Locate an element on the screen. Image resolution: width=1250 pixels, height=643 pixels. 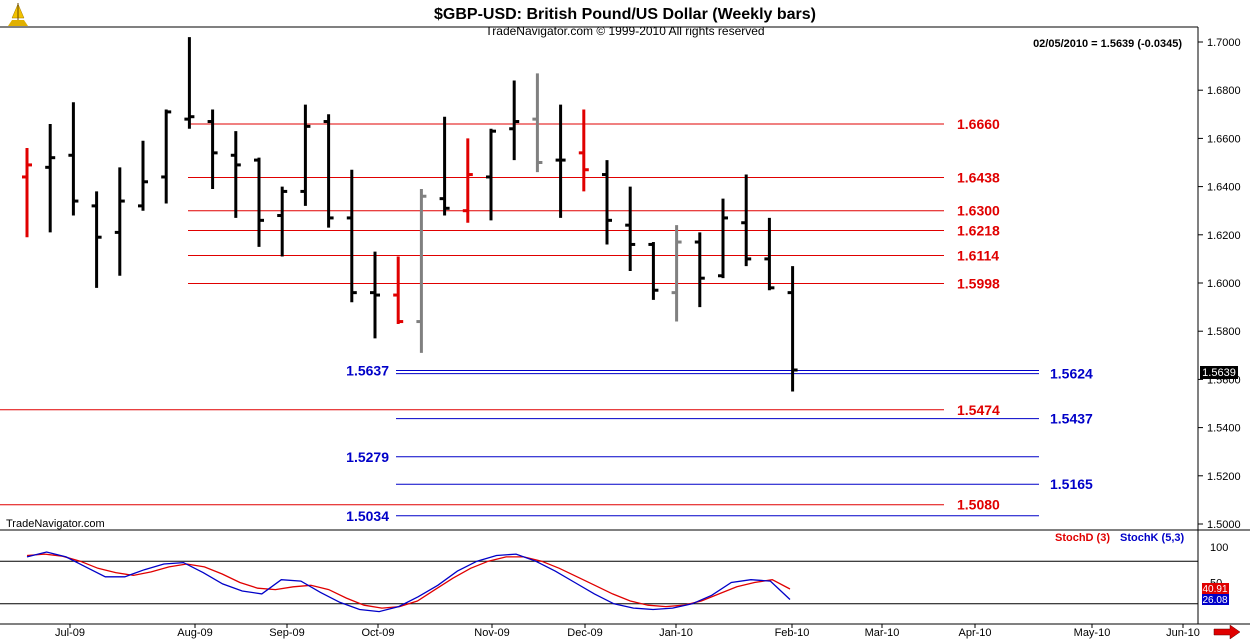
level-label: 1.5474 is located at coordinates (978, 410).